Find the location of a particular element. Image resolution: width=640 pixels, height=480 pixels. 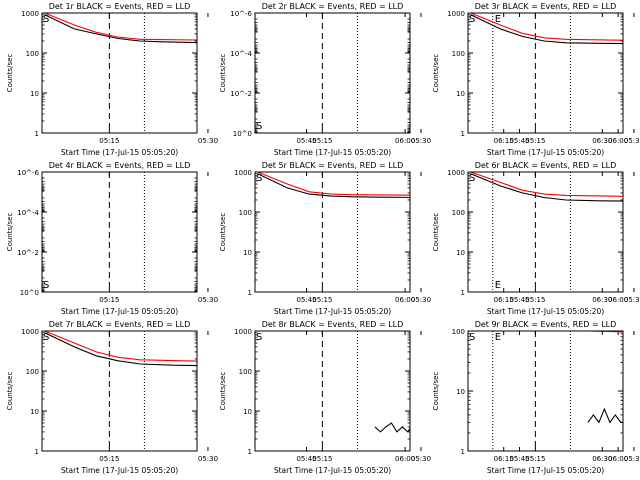

chart-title: Det 1r BLACK = Events, RED = LLD is located at coordinates (120, 6).